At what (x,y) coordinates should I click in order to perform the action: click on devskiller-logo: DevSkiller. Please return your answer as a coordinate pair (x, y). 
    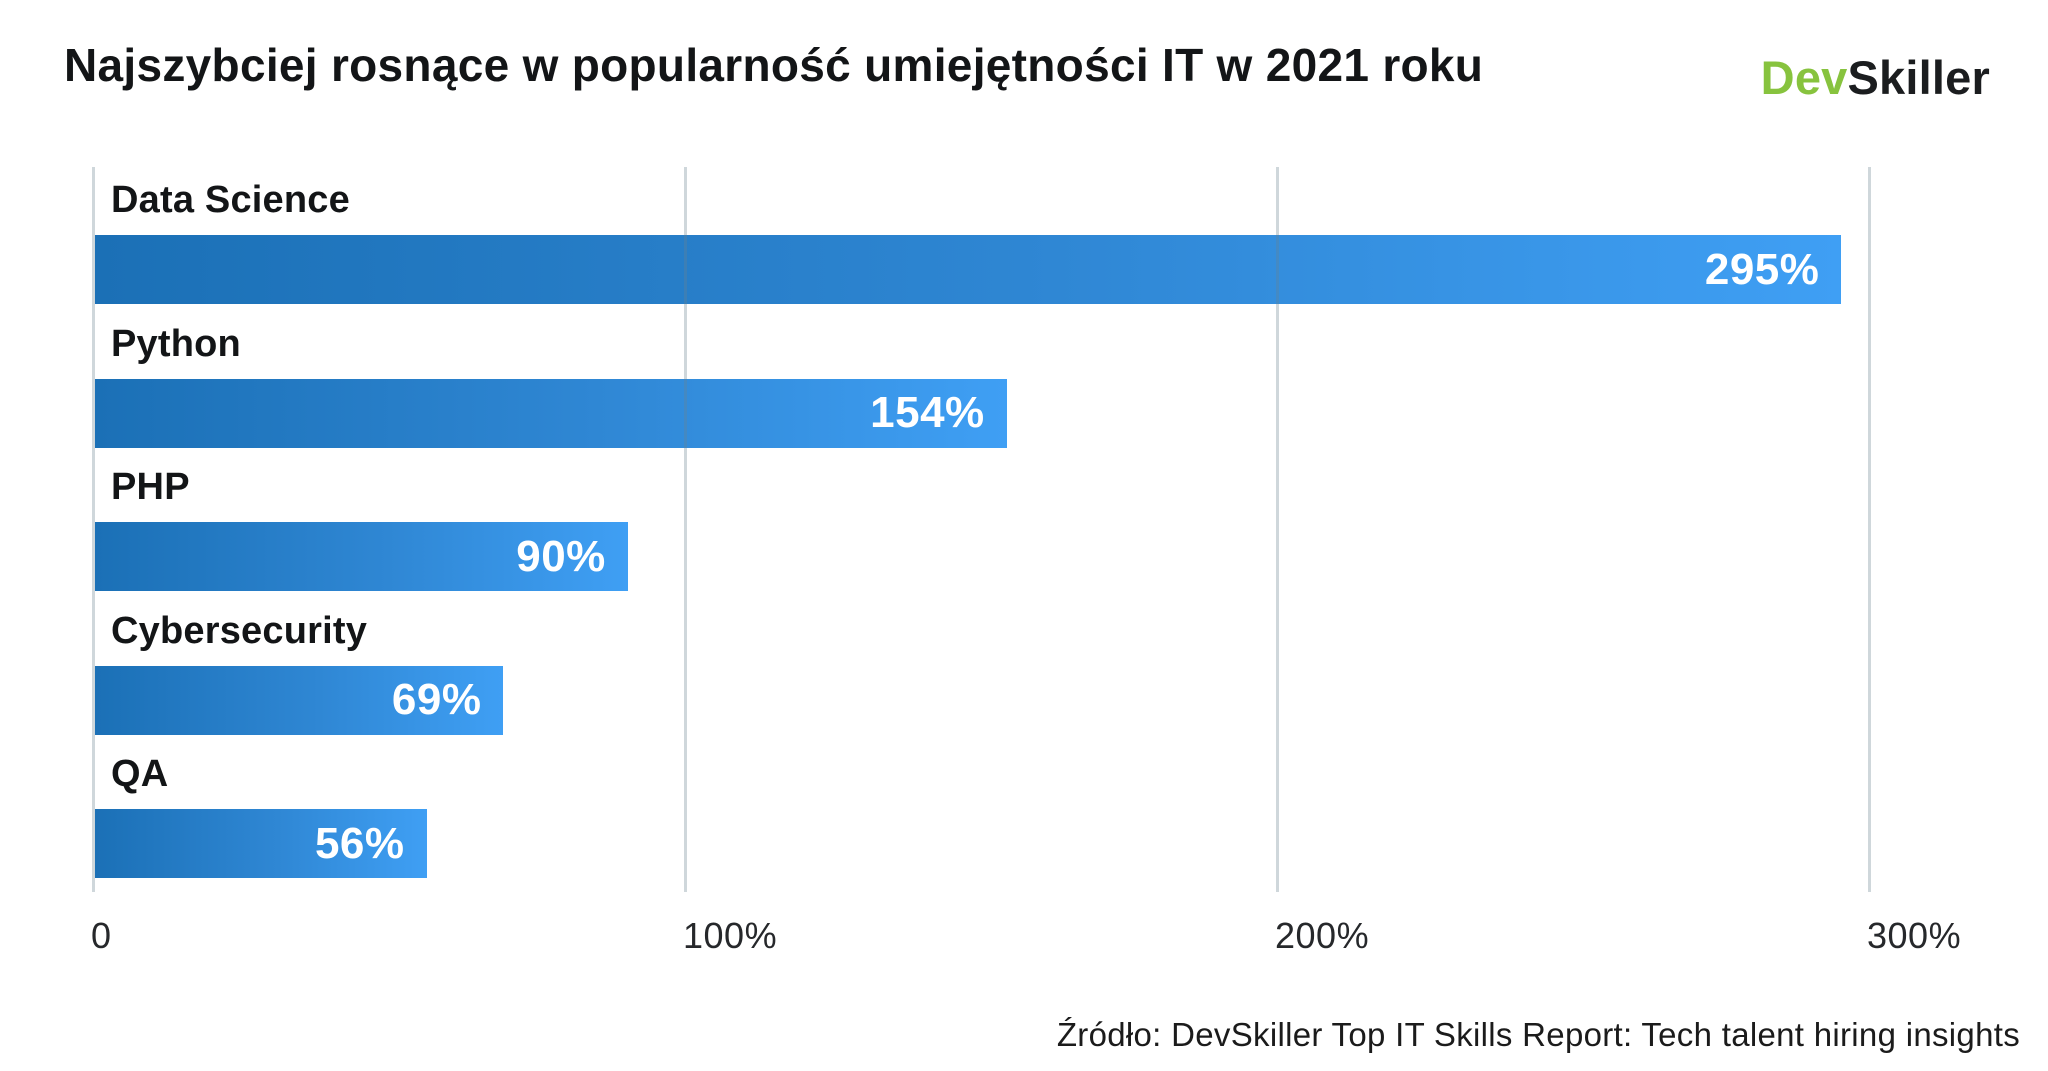
    Looking at the image, I should click on (1875, 77).